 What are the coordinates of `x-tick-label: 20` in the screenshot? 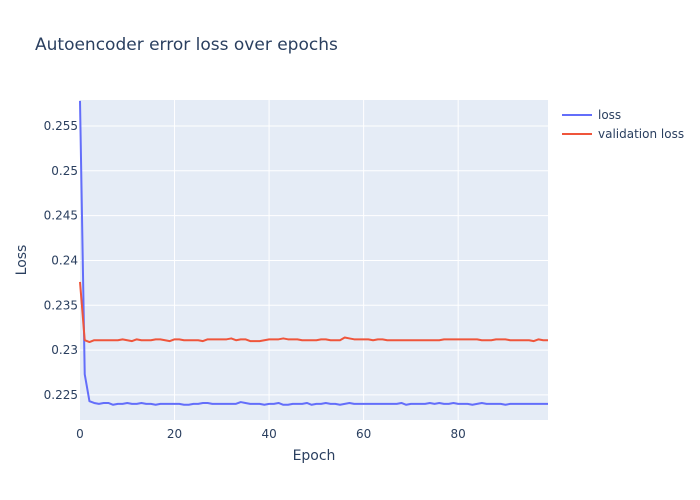 It's located at (174, 434).